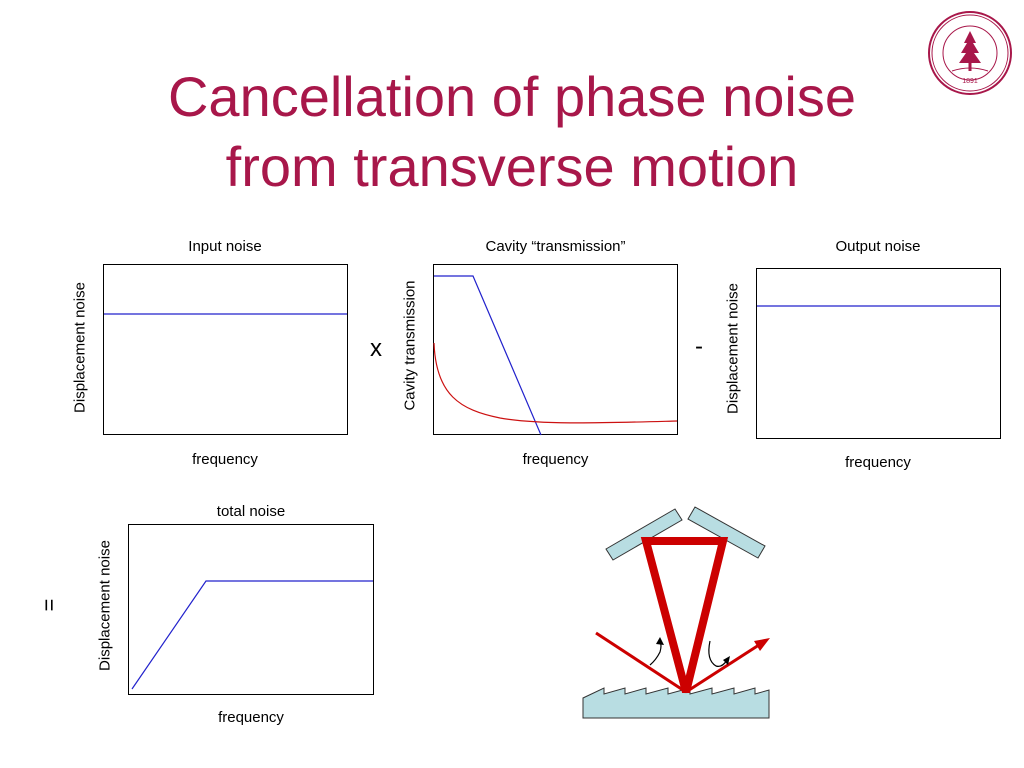 Image resolution: width=1024 pixels, height=768 pixels. What do you see at coordinates (878, 462) in the screenshot?
I see `output-noise-xlabel: frequency` at bounding box center [878, 462].